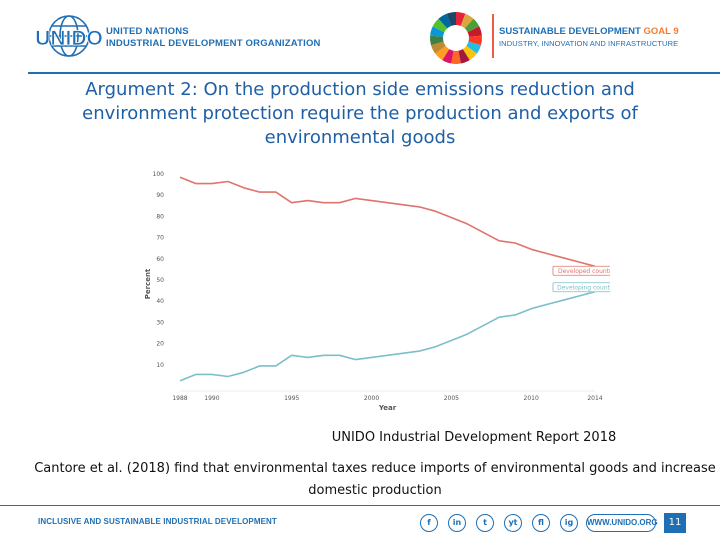  What do you see at coordinates (160, 344) in the screenshot?
I see `y-tick-label: 20` at bounding box center [160, 344].